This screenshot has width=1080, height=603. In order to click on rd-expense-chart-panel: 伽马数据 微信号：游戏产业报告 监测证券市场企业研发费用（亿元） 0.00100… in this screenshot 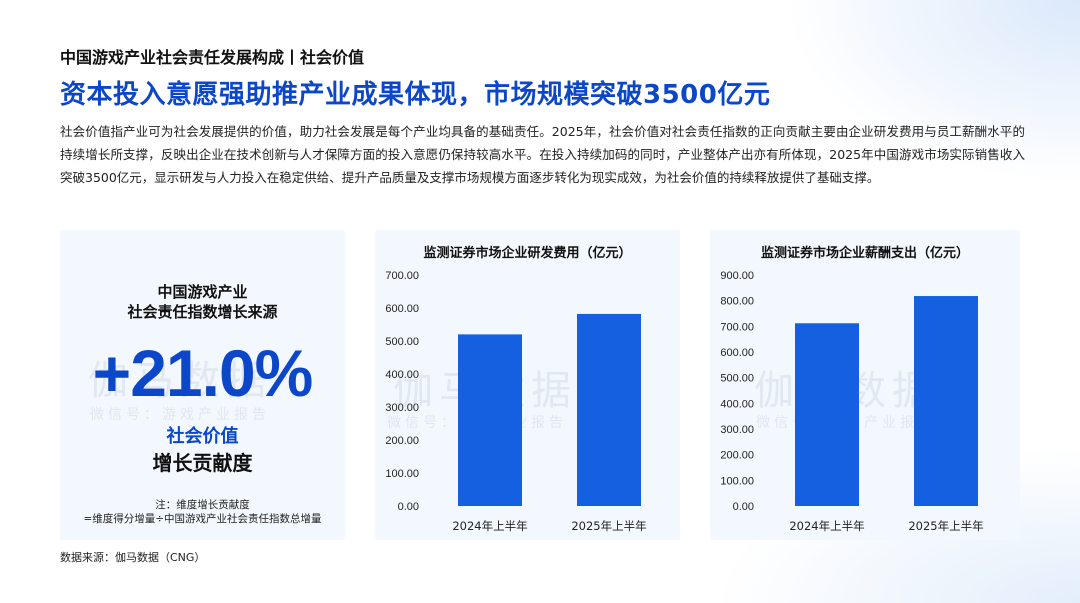, I will do `click(527, 385)`.